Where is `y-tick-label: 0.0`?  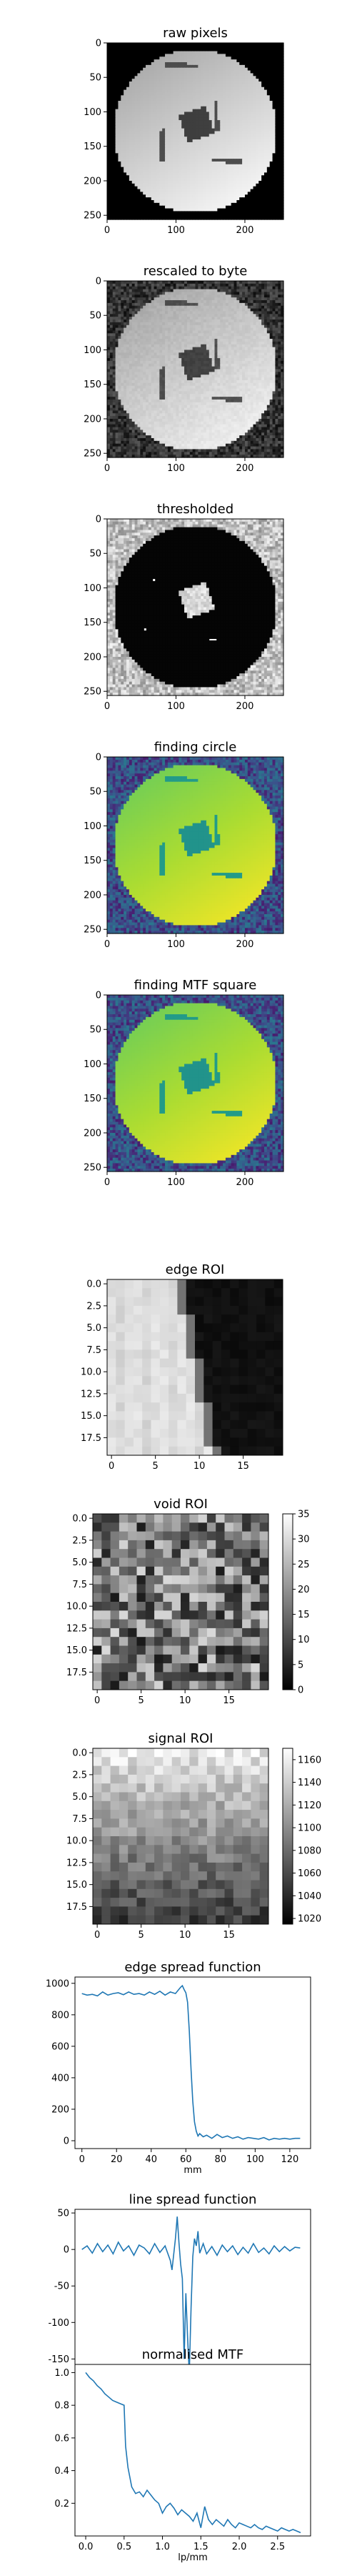 y-tick-label: 0.0 is located at coordinates (79, 1520).